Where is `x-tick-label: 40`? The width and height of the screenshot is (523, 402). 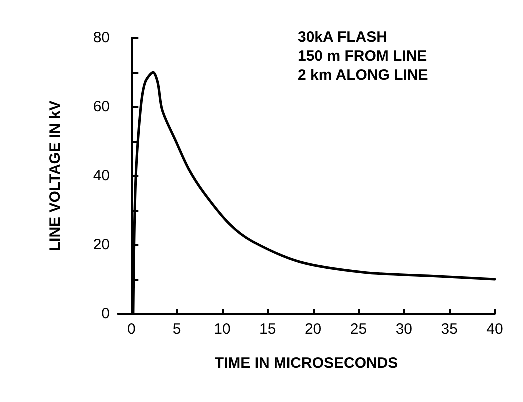
x-tick-label: 40 is located at coordinates (495, 329).